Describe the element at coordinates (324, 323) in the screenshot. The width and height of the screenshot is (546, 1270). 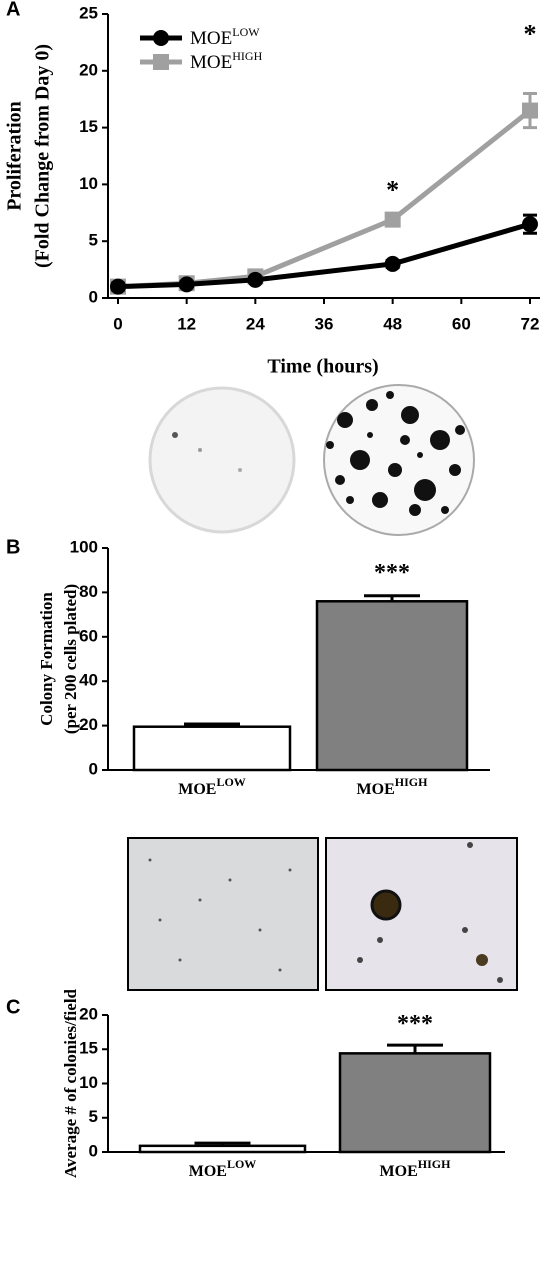
I see `x-tick-label: 36` at that location.